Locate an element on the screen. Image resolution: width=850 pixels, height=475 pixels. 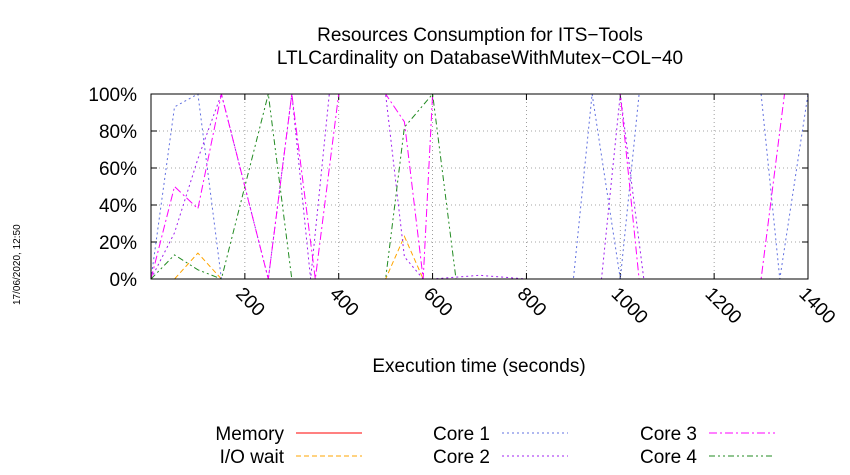
timestamp: 17/06/2020, 12:50 is located at coordinates (17, 264).